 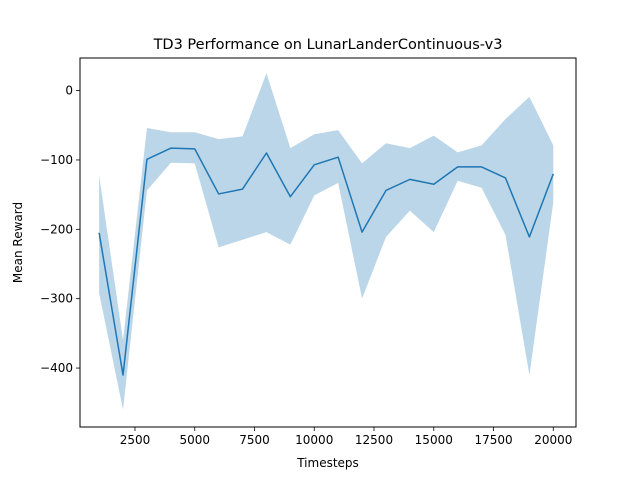 I want to click on y-tick-label: −300, so click(x=56, y=299).